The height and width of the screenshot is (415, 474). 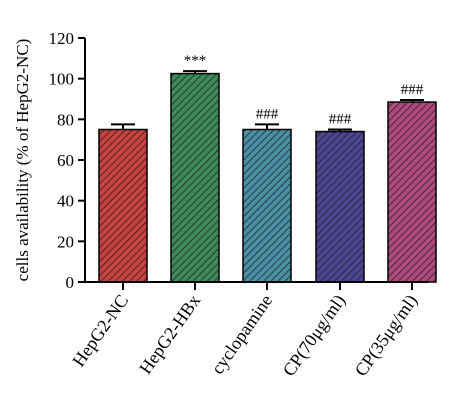 I want to click on x-tick-label: HepG2-NC, so click(x=100, y=330).